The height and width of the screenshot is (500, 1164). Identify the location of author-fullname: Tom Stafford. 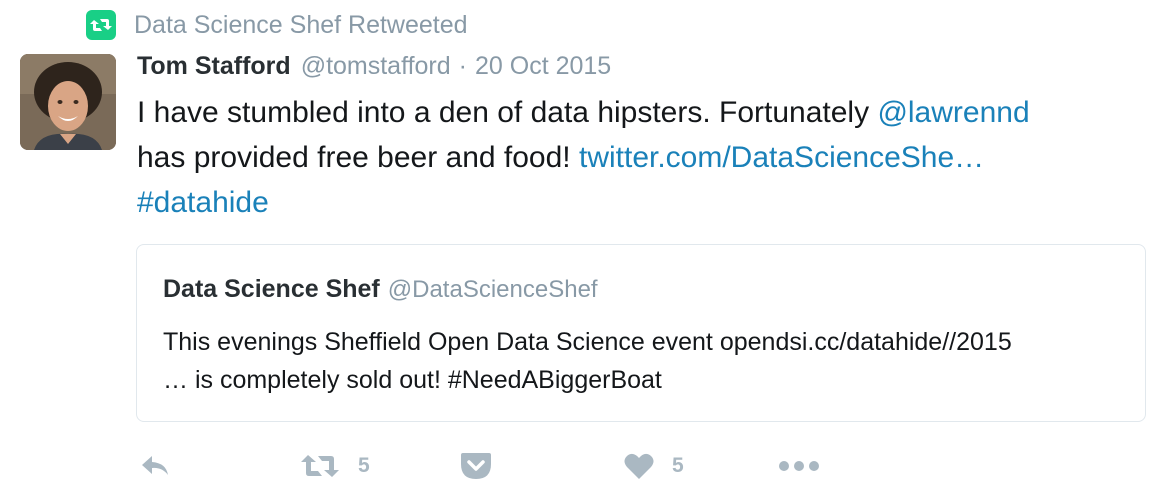
(214, 66).